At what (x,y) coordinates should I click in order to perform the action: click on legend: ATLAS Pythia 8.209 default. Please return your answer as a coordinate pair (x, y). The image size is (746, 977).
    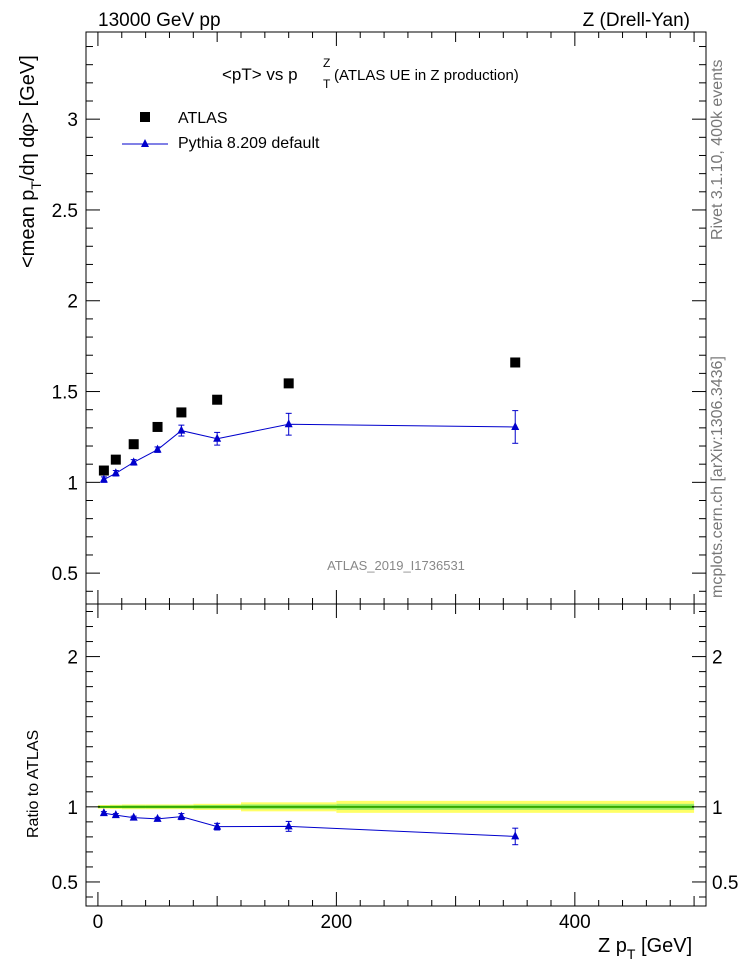
    Looking at the image, I should click on (221, 131).